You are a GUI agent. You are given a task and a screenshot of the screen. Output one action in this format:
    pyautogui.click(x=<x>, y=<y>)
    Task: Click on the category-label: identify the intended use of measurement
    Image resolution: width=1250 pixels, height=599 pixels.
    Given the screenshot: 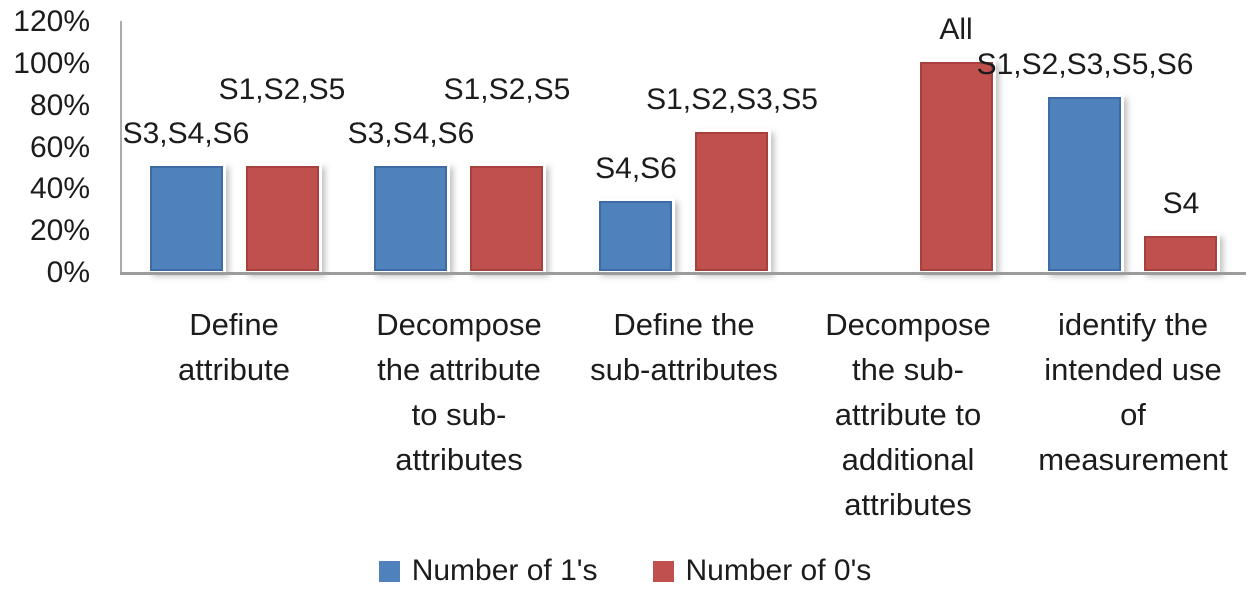 What is the action you would take?
    pyautogui.click(x=1133, y=392)
    